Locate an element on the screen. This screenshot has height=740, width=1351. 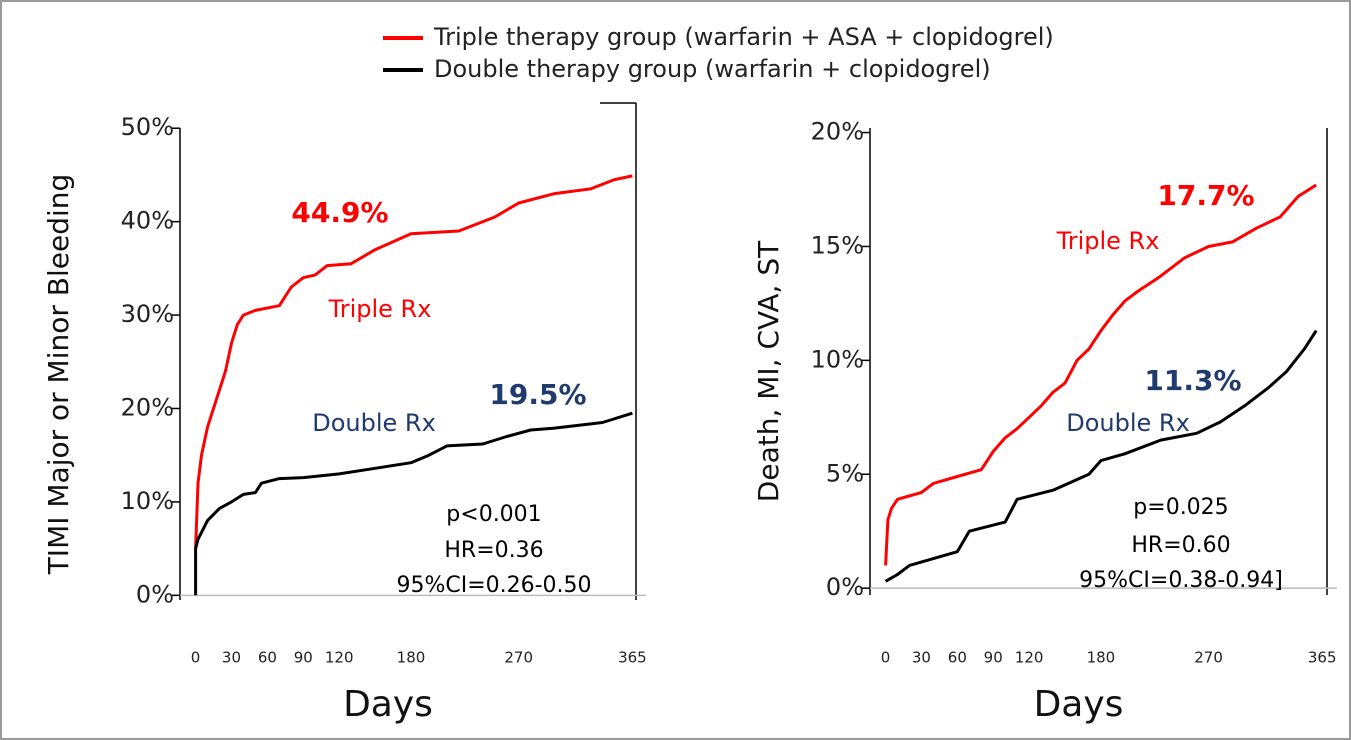
annotation: 19.5% is located at coordinates (537, 394).